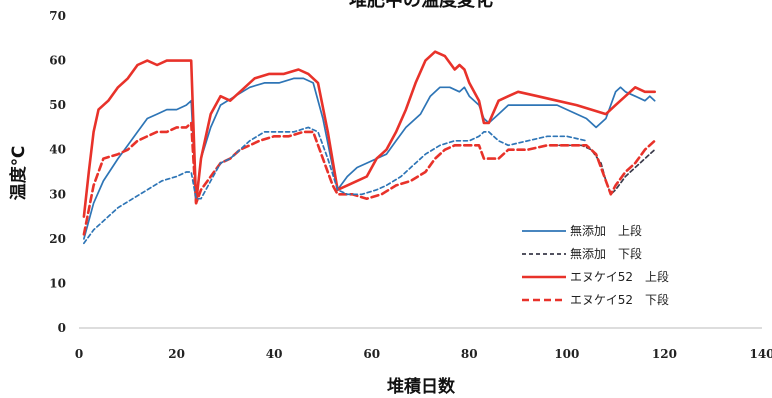  Describe the element at coordinates (619, 276) in the screenshot. I see `legend-label: エヌケイ52 上段` at that location.